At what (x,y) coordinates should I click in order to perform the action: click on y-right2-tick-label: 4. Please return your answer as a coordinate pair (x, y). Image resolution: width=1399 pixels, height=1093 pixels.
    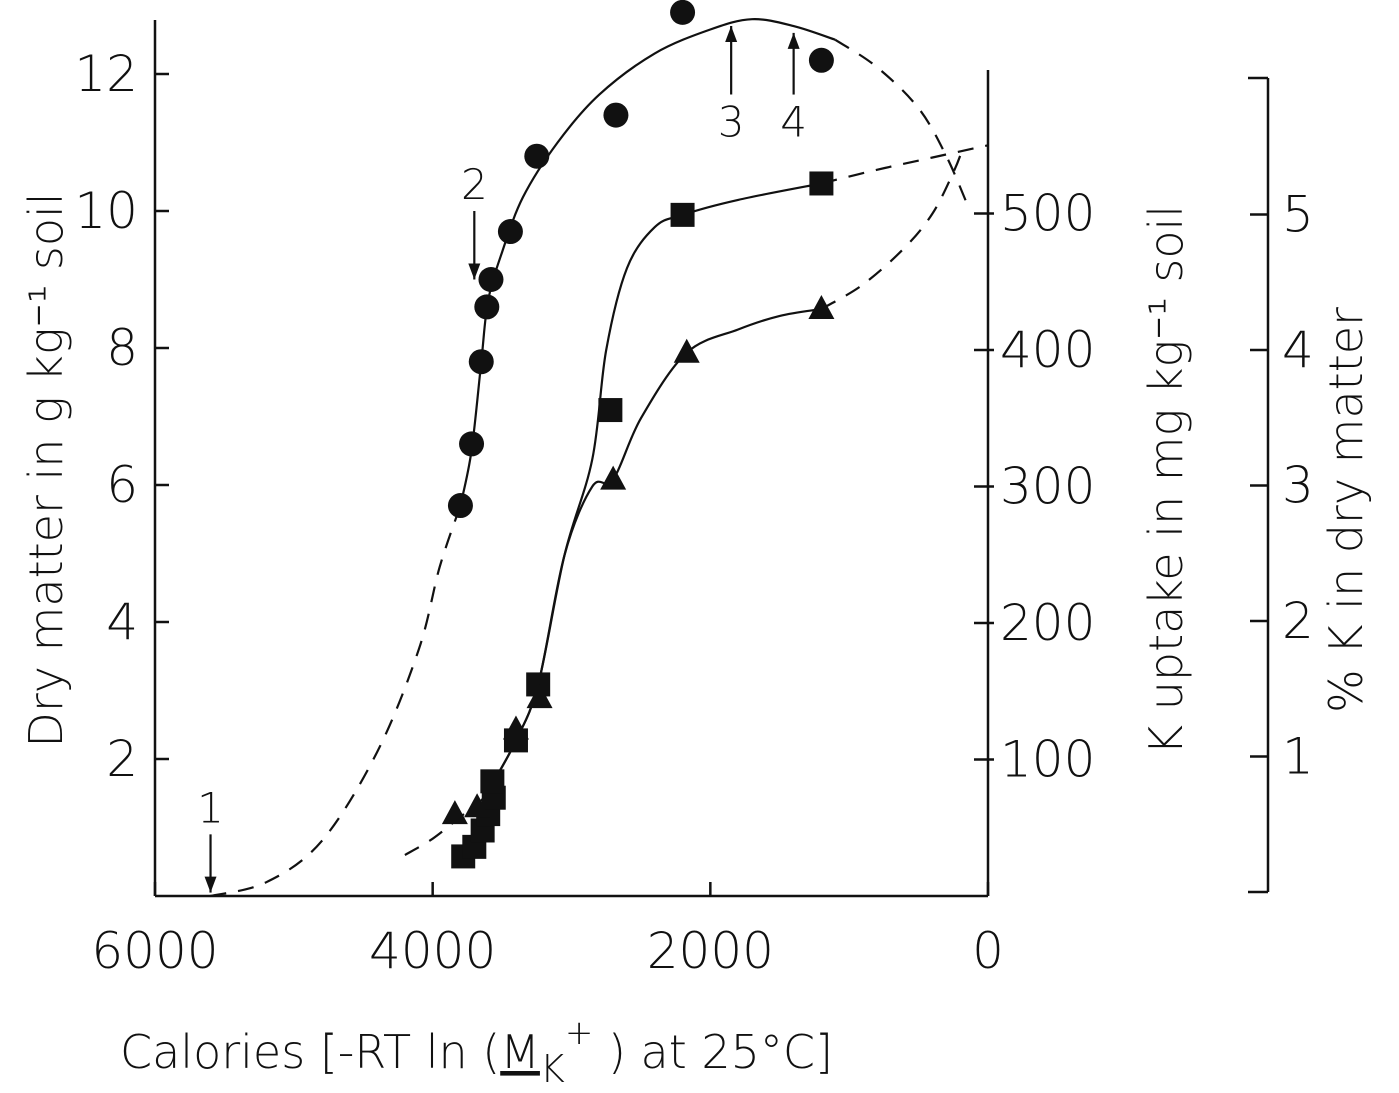
    Looking at the image, I should click on (1298, 350).